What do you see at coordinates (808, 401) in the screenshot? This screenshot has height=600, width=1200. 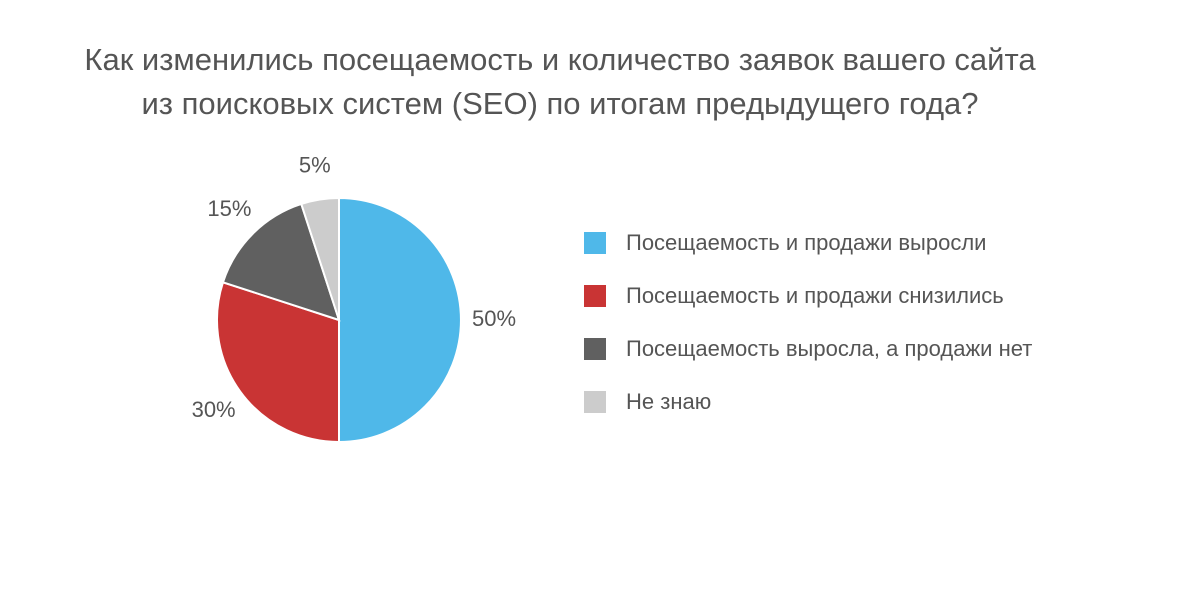 I see `legend-item: Не знаю` at bounding box center [808, 401].